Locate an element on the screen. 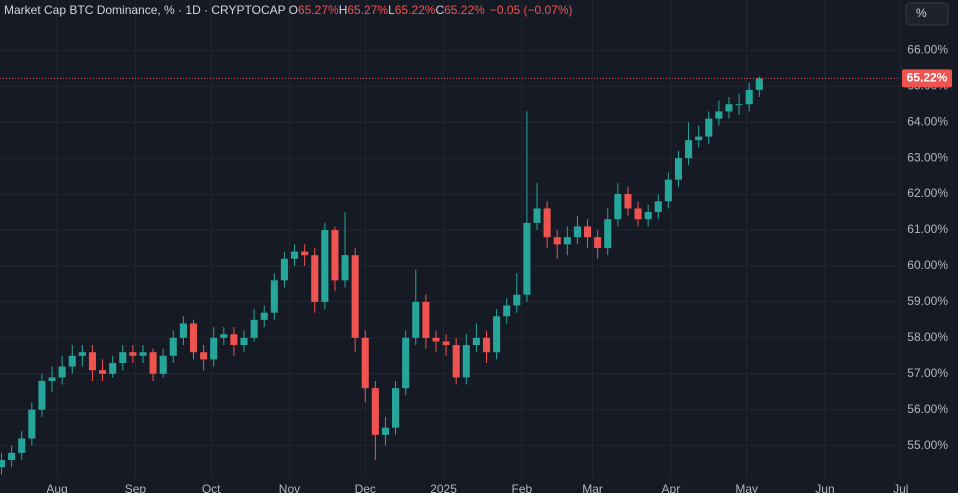 This screenshot has height=493, width=958. y-tick-label: 62.00% is located at coordinates (927, 193).